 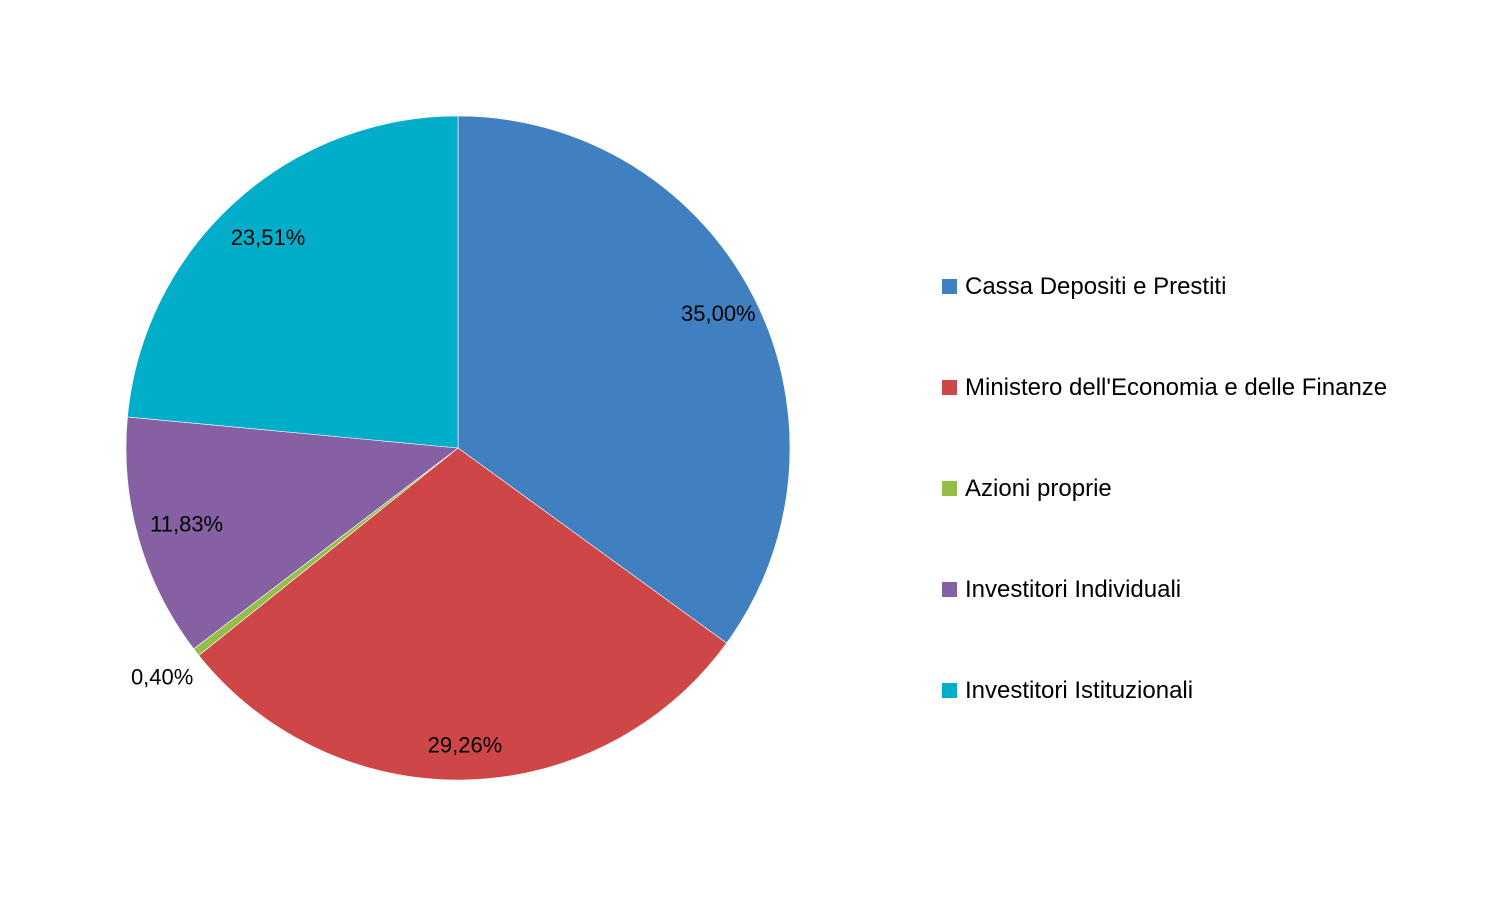 I want to click on legend-item-1: Ministero dell'Economia e delle Finanze, so click(x=1164, y=387).